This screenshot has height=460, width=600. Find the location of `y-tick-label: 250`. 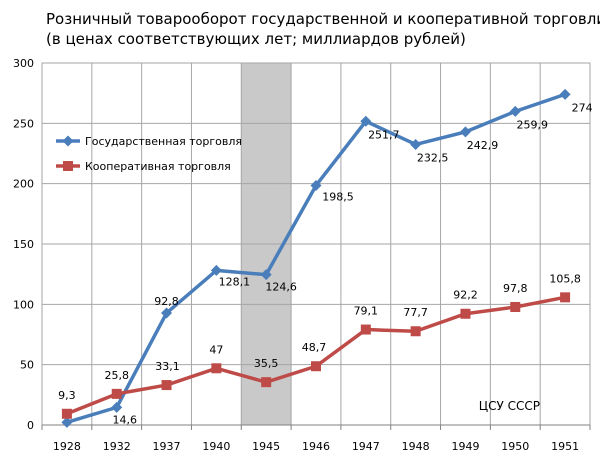

y-tick-label: 250 is located at coordinates (23, 123).